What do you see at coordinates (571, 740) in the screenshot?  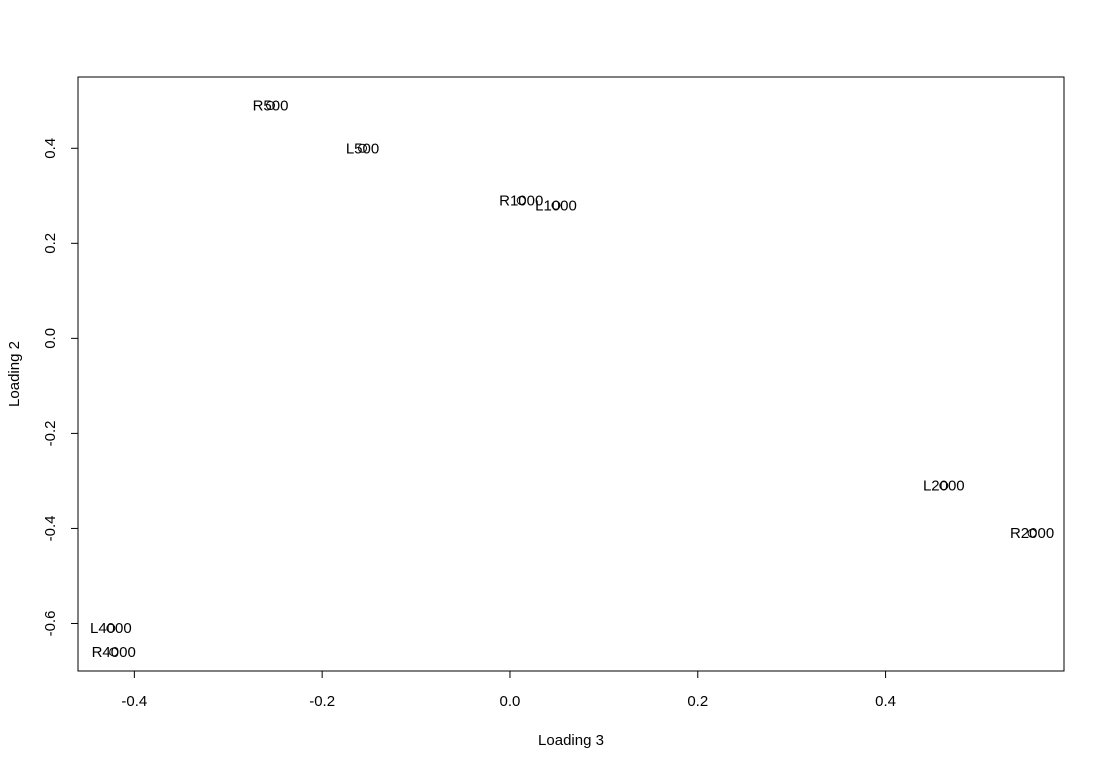 I see `x-axis-title: Loading 3` at bounding box center [571, 740].